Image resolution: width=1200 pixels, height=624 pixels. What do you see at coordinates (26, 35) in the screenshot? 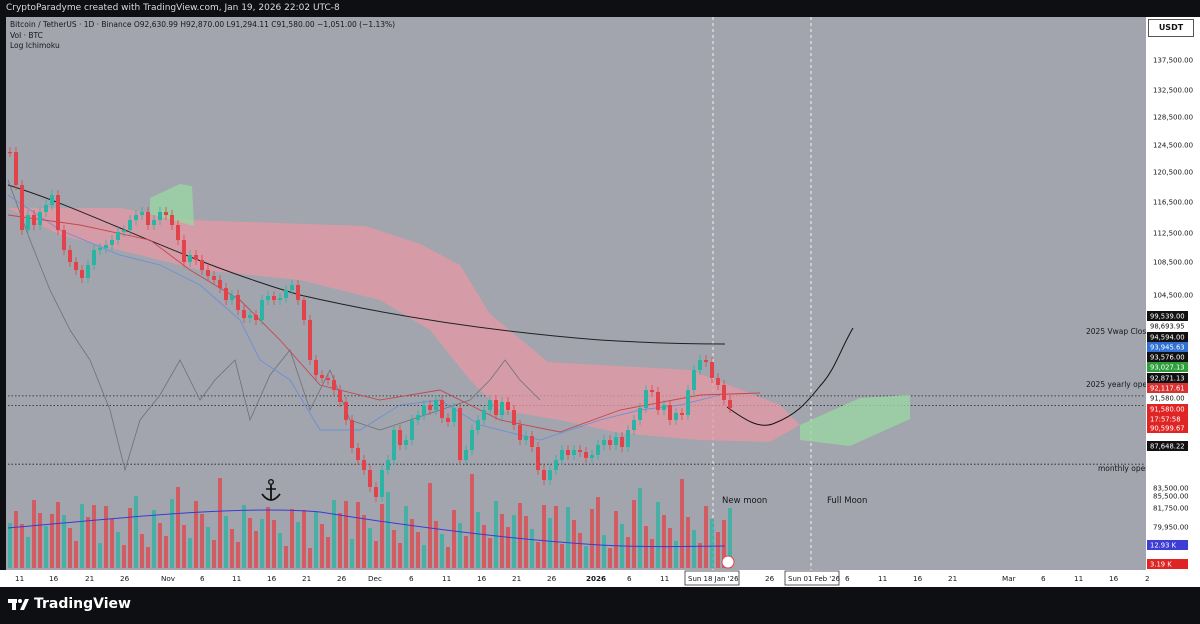
I see `volume-indicator-label: Vol · BTC` at bounding box center [26, 35].